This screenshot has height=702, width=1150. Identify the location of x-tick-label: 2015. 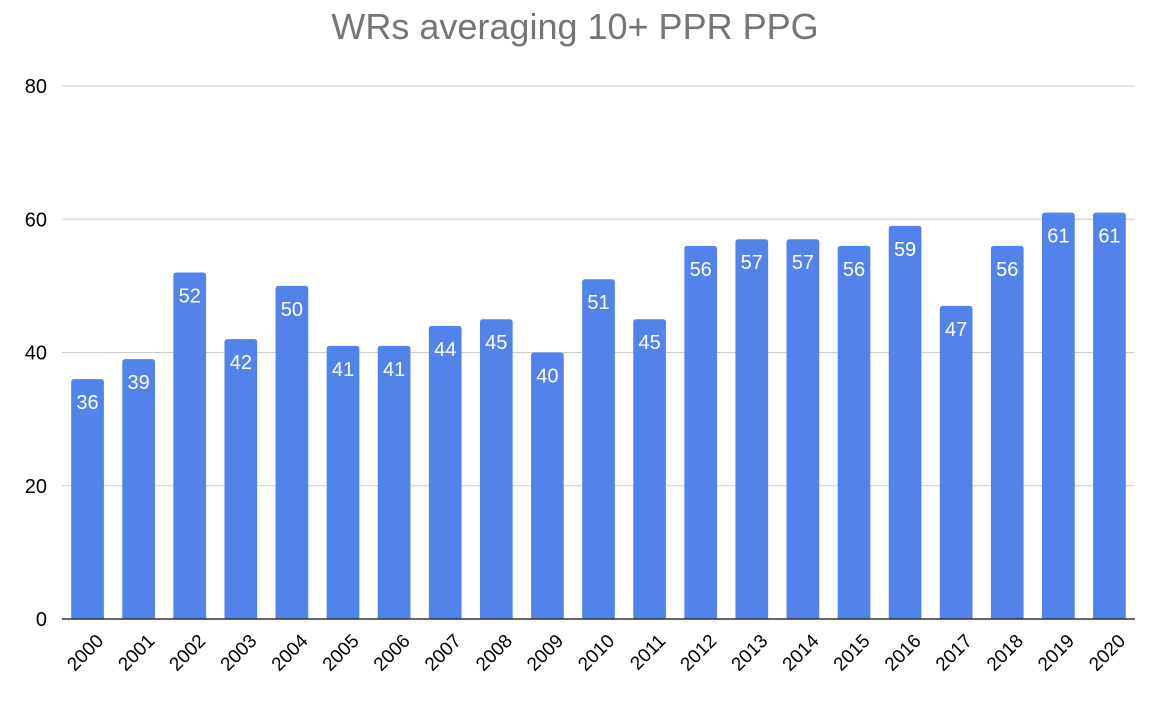
(852, 653).